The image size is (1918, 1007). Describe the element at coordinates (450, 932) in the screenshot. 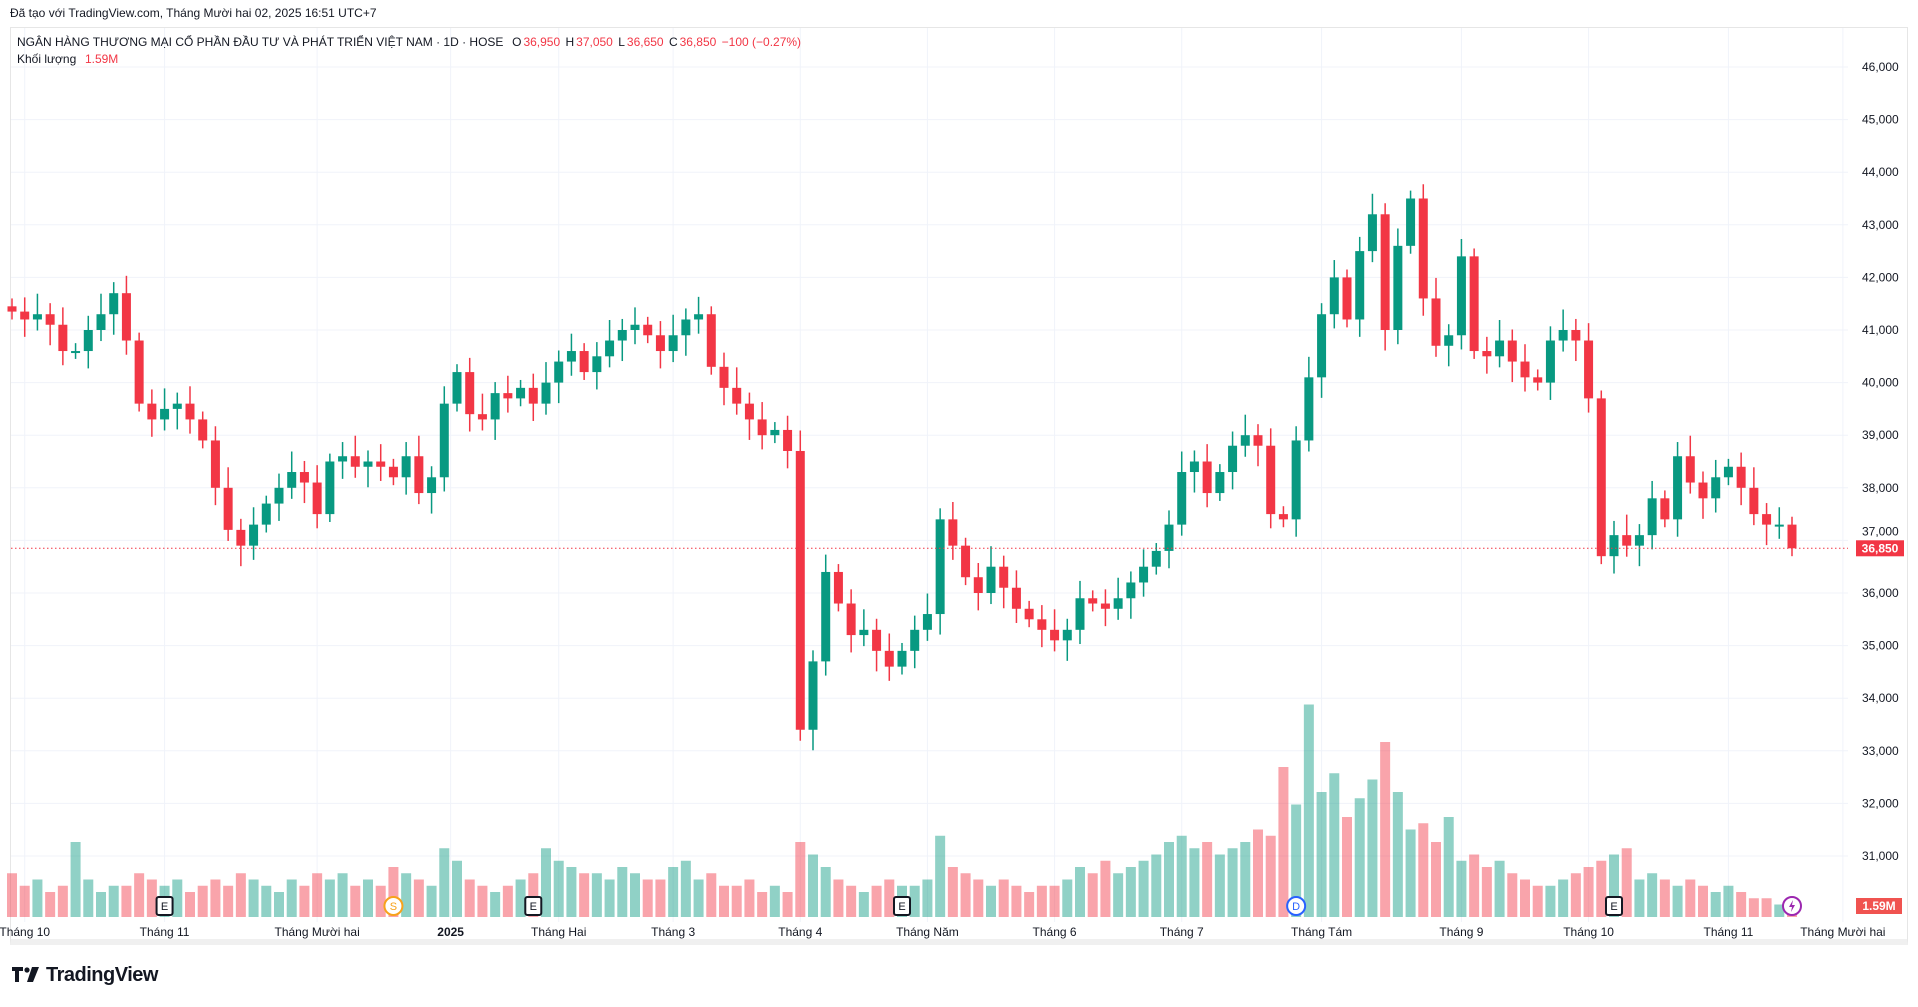

I see `time-tick-label: 2025` at that location.